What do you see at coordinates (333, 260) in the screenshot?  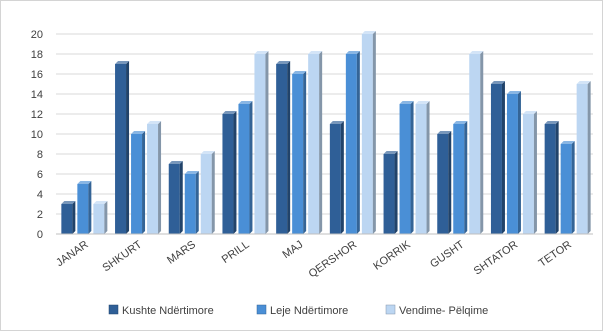 I see `x-tick-label: QERSHOR` at bounding box center [333, 260].